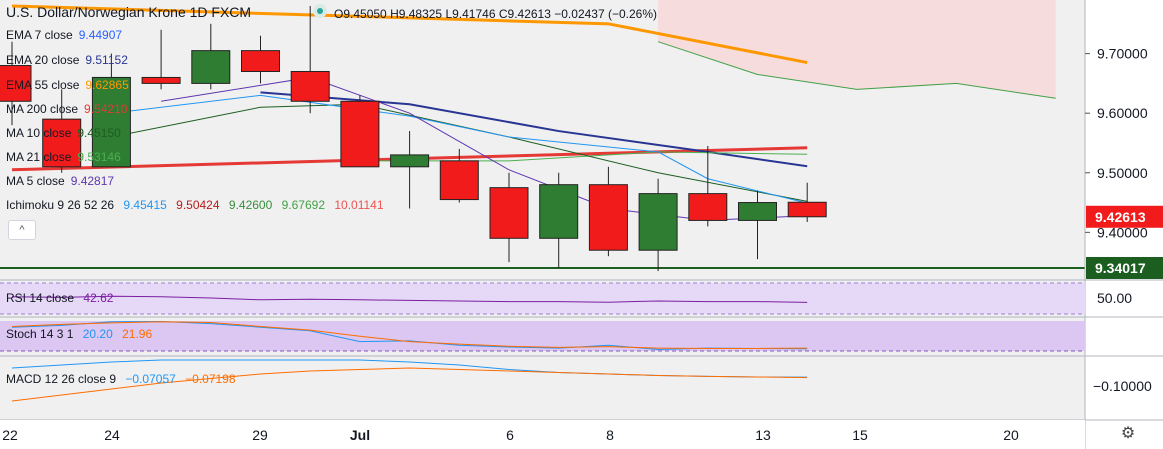  I want to click on stoch-k-line, so click(409, 335).